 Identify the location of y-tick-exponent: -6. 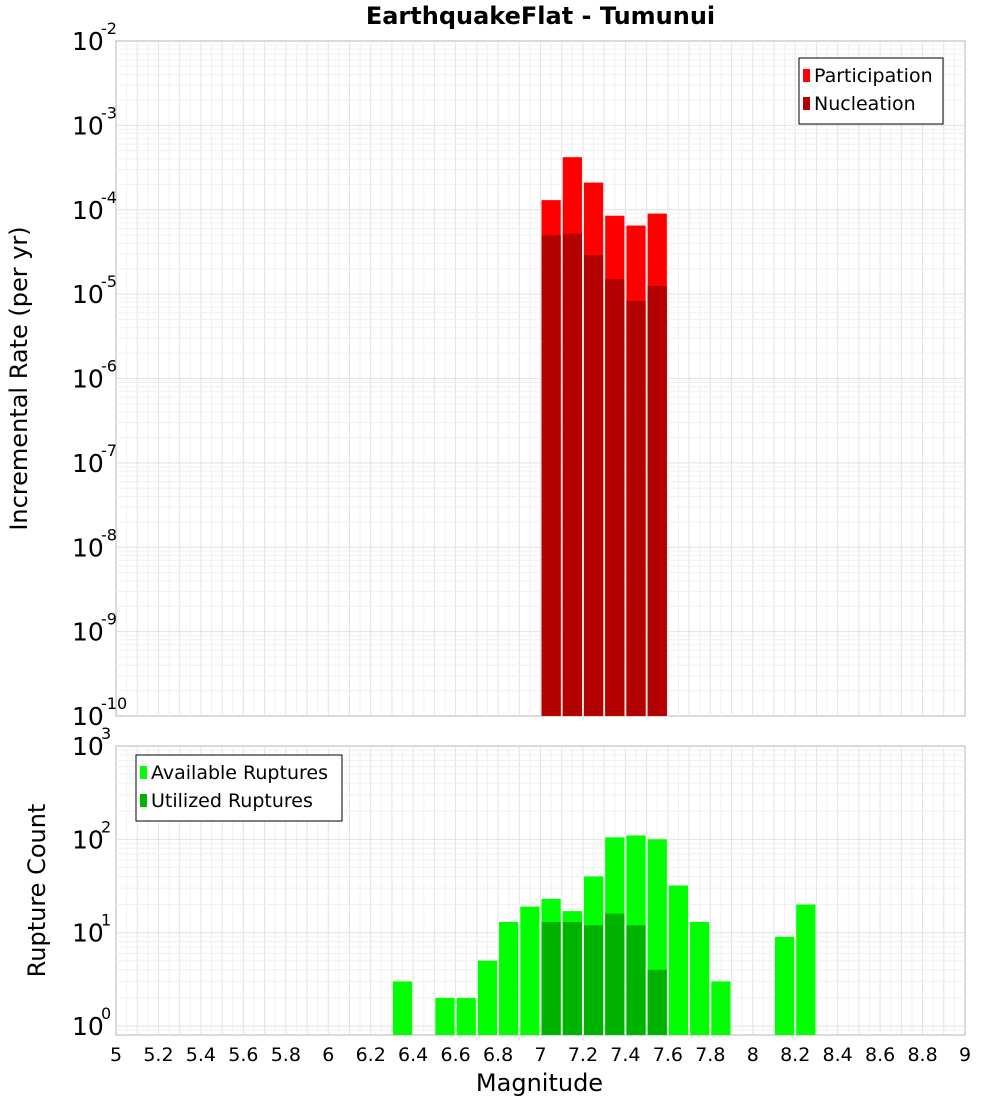
(109, 366).